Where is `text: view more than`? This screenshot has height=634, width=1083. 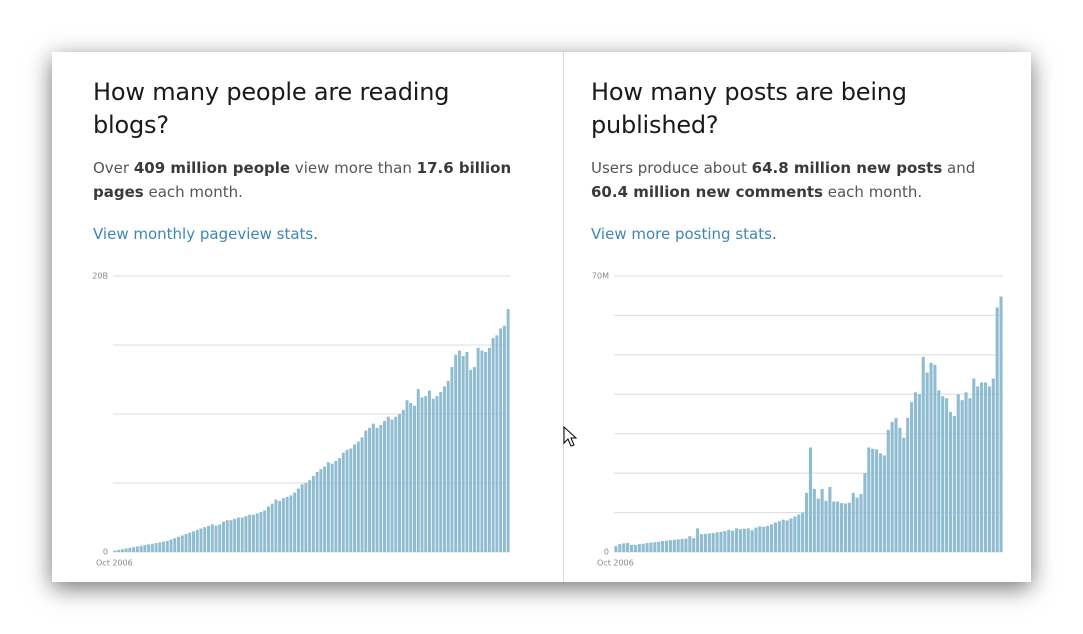
text: view more than is located at coordinates (353, 168).